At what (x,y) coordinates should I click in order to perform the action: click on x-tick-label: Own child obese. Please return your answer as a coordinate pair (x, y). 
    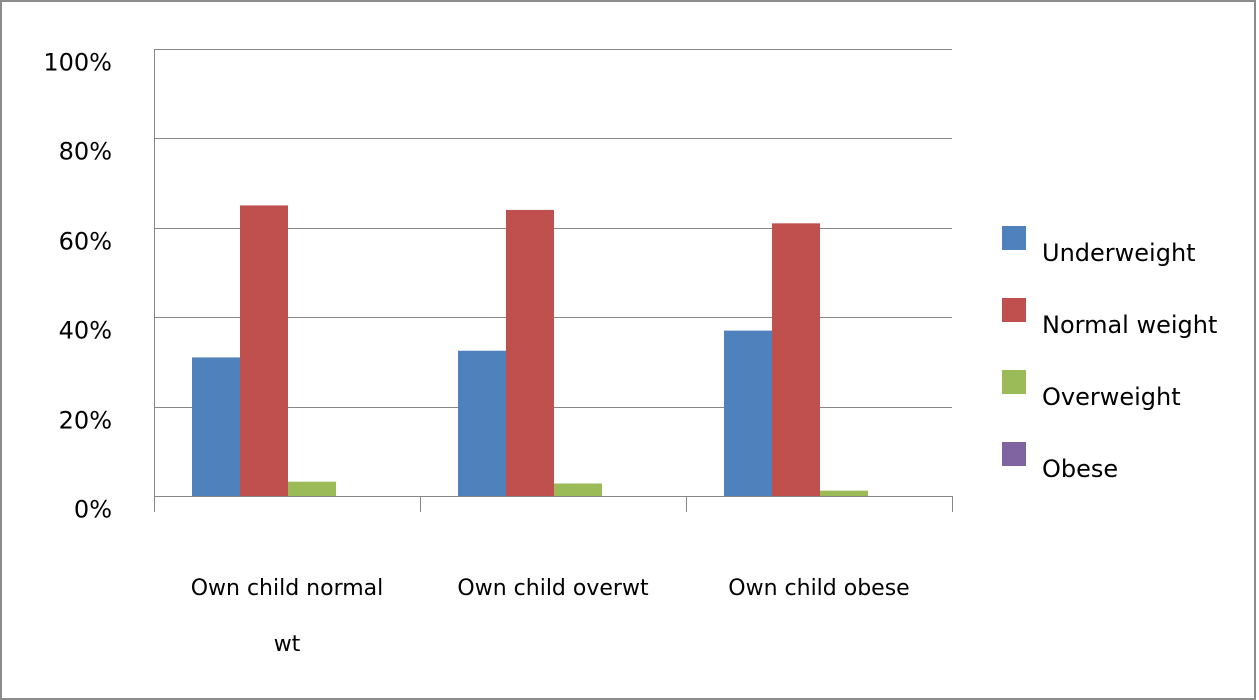
    Looking at the image, I should click on (818, 588).